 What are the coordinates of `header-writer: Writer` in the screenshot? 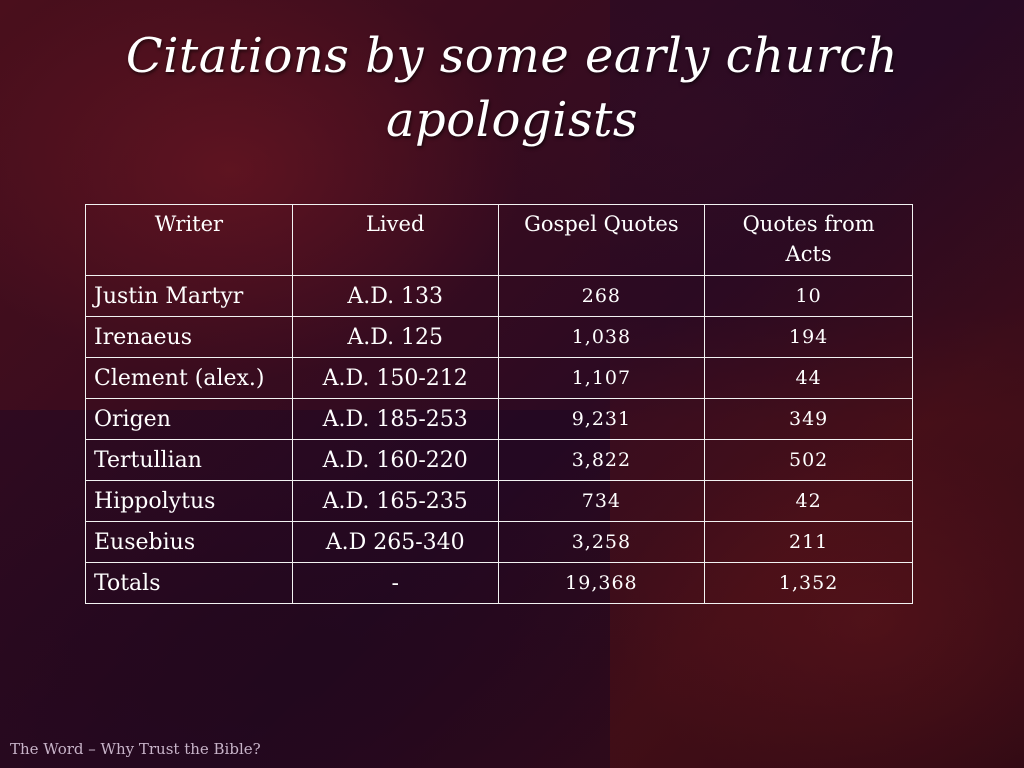 It's located at (189, 240).